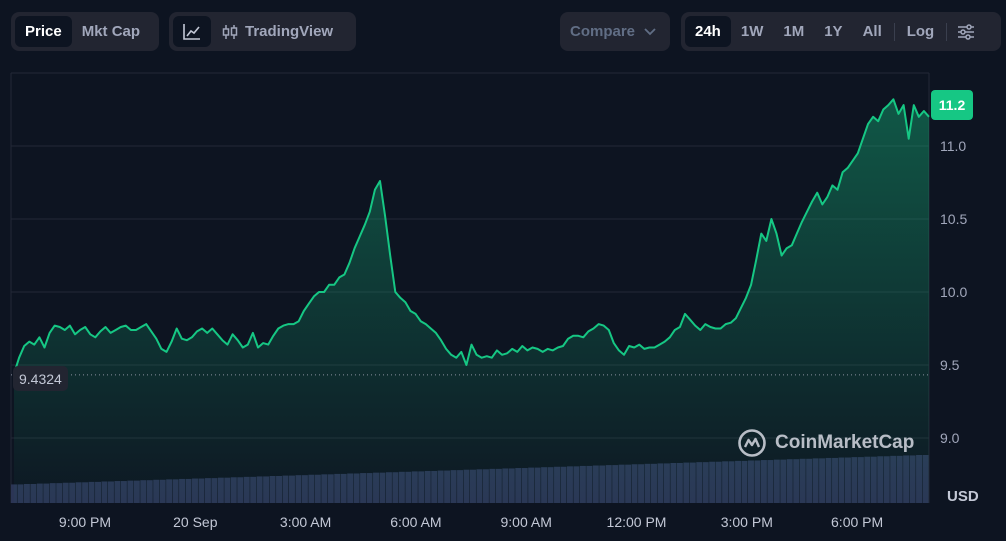 The width and height of the screenshot is (1006, 541). What do you see at coordinates (305, 522) in the screenshot?
I see `x-tick-label: 3:00 AM` at bounding box center [305, 522].